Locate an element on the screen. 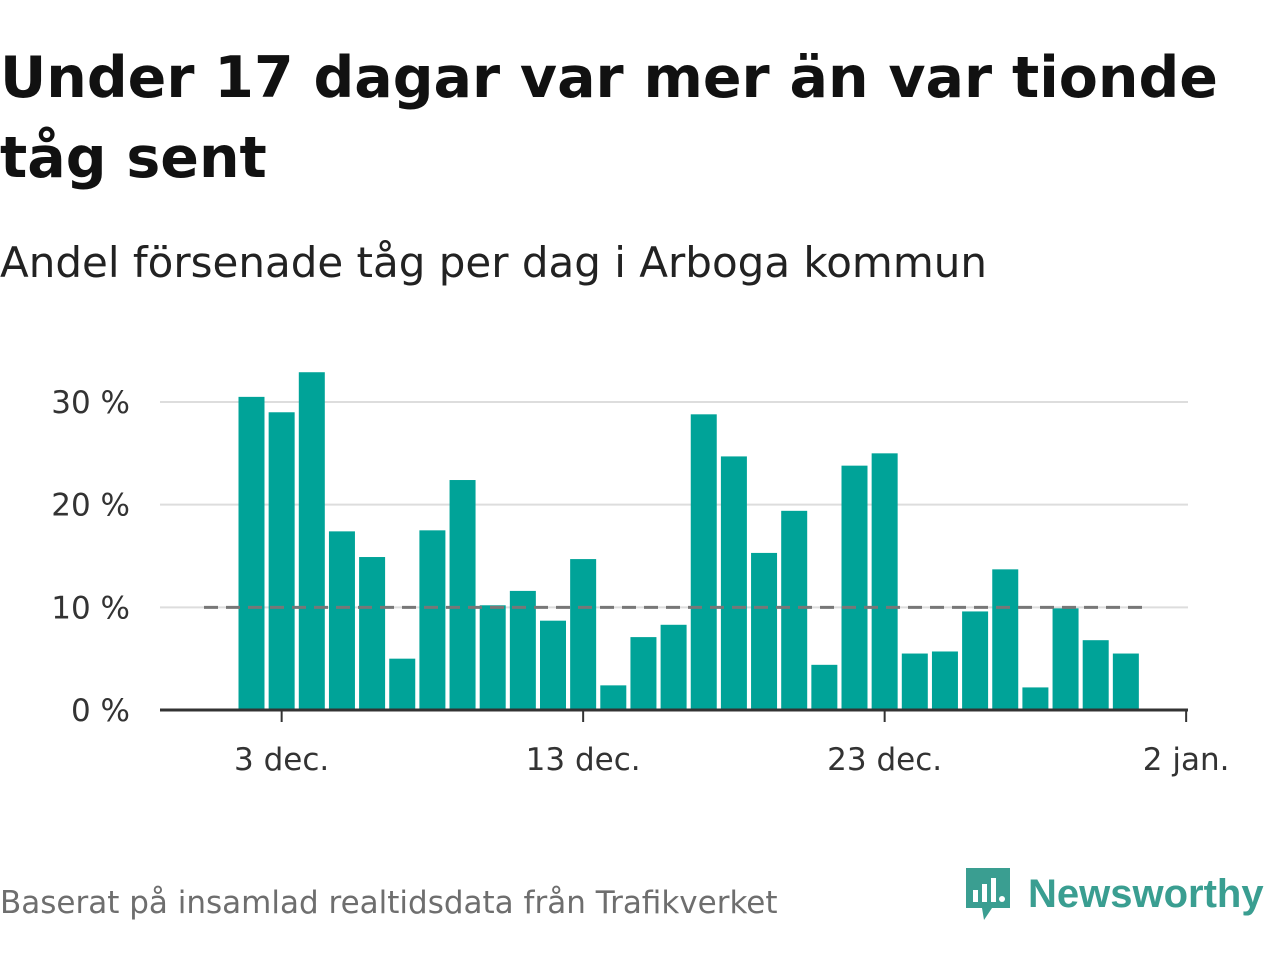 The height and width of the screenshot is (960, 1280). y-tick-label: 0 % is located at coordinates (100, 711).